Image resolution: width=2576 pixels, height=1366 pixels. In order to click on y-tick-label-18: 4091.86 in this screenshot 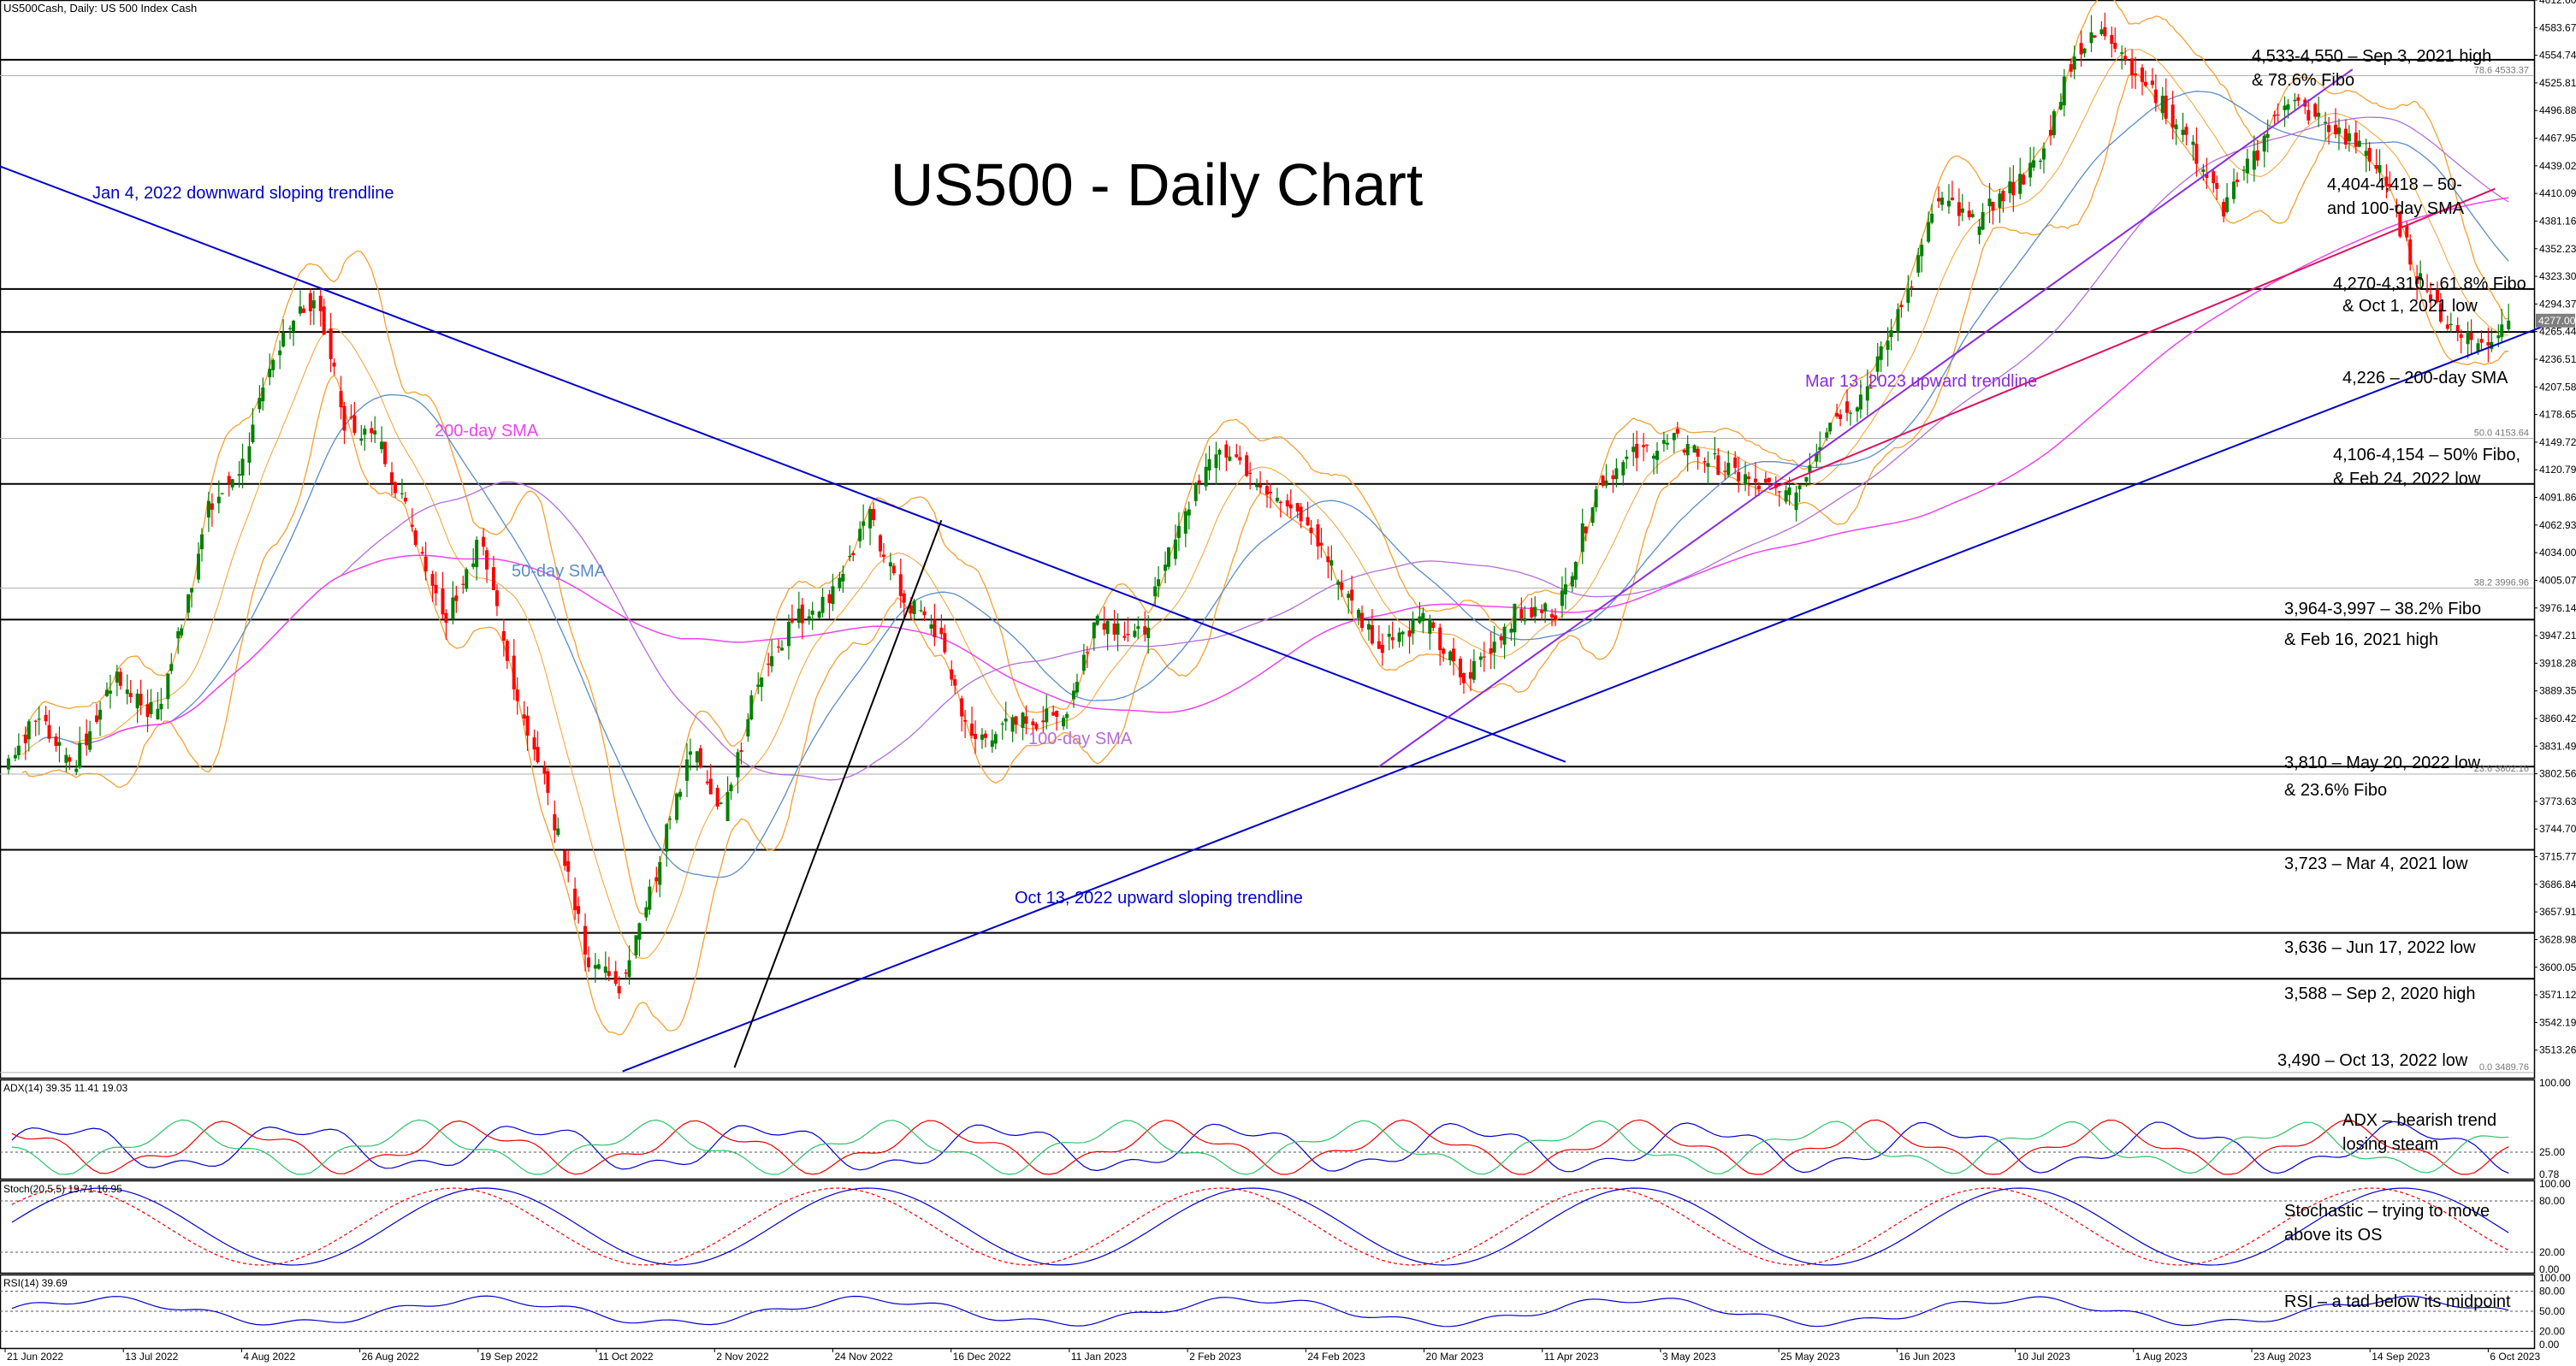, I will do `click(2557, 498)`.